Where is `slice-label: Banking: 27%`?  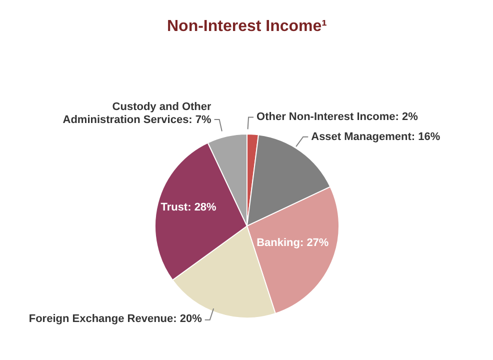 slice-label: Banking: 27% is located at coordinates (292, 242).